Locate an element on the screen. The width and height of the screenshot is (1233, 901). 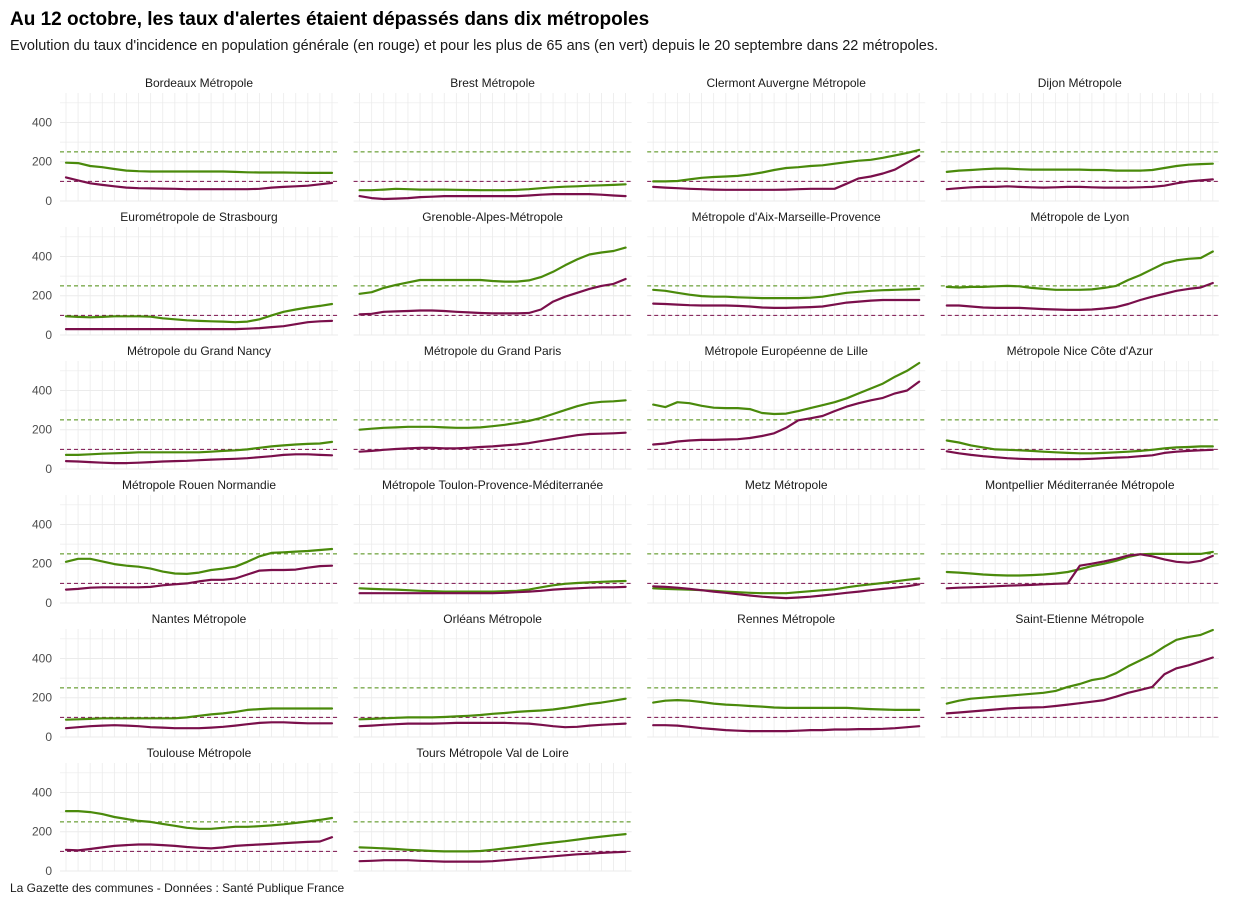
facet-montpellier-mediterranee-metropole: Montpellier Méditerranée Métropole is located at coordinates (1079, 541).